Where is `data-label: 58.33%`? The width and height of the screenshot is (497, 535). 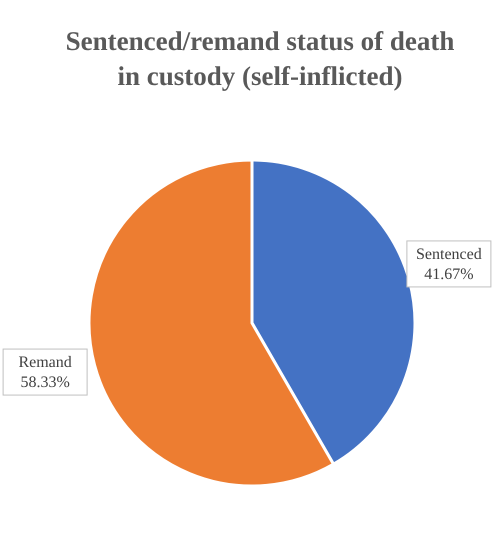
data-label: 58.33% is located at coordinates (45, 383).